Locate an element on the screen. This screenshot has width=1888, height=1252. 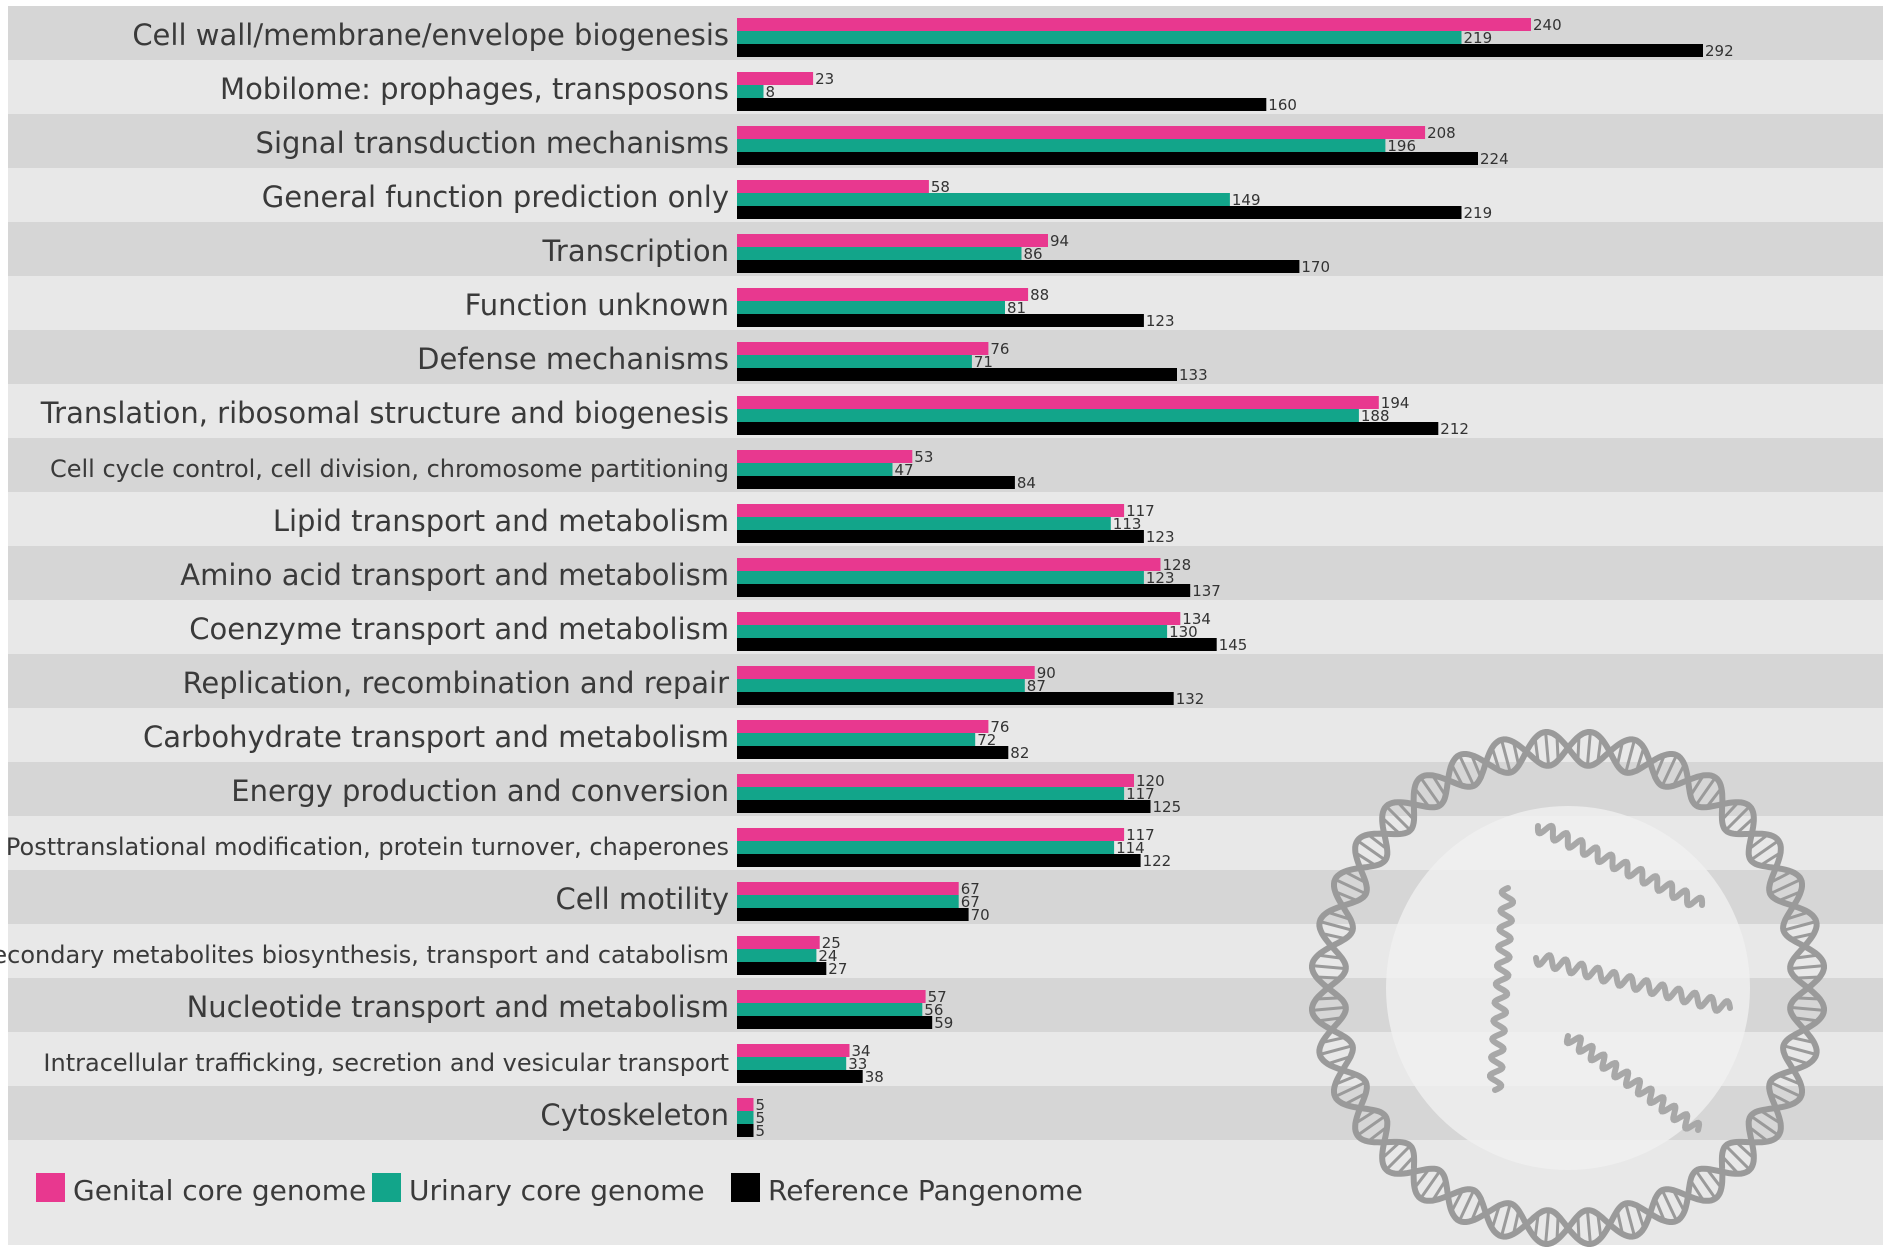
value-label: 113 is located at coordinates (1127, 524).